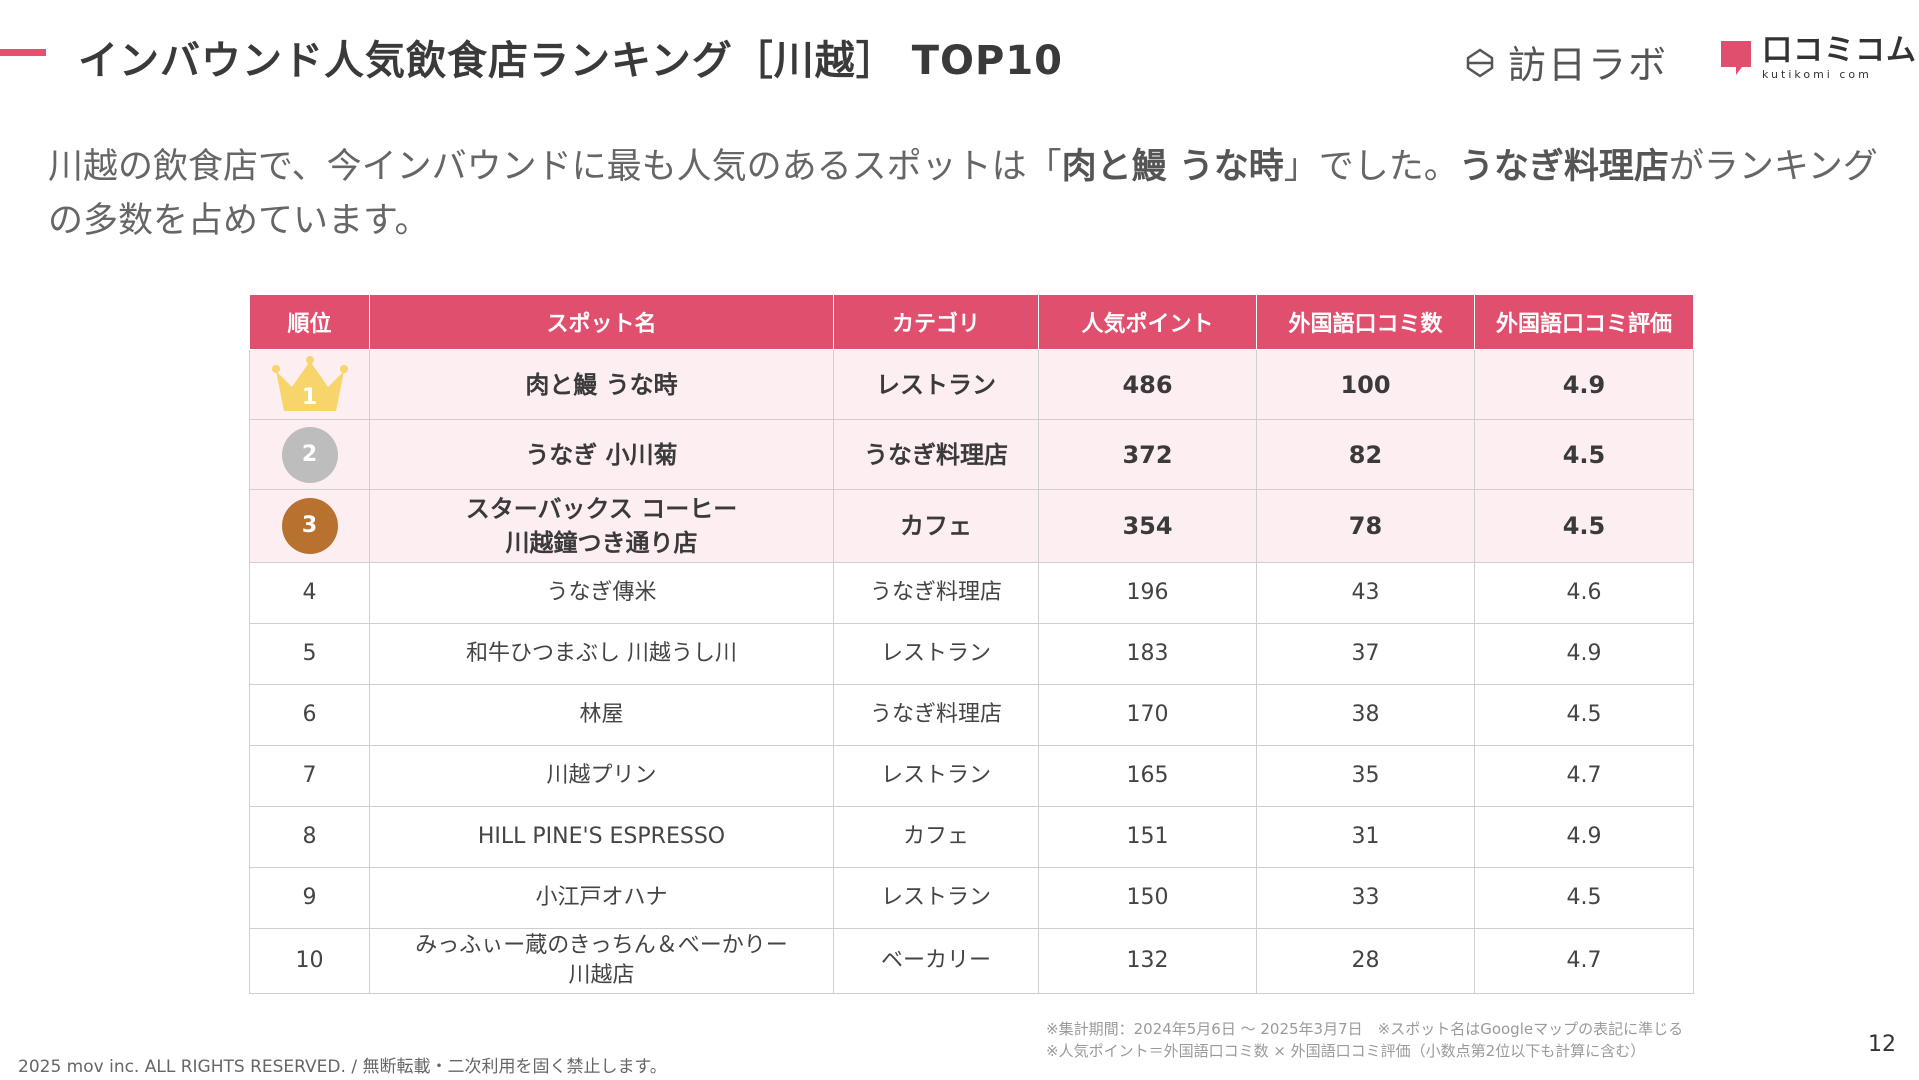 The height and width of the screenshot is (1080, 1919). Describe the element at coordinates (1480, 62) in the screenshot. I see `houjin-logo-icon` at that location.